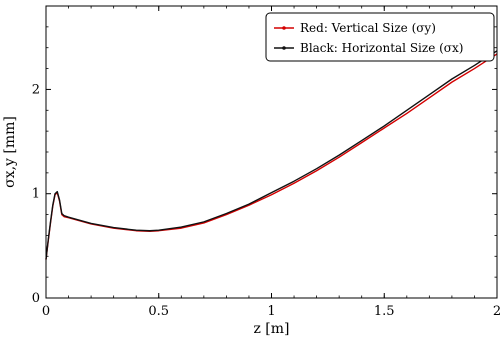 The width and height of the screenshot is (501, 344). What do you see at coordinates (271, 329) in the screenshot?
I see `x-axis-label: z [m]` at bounding box center [271, 329].